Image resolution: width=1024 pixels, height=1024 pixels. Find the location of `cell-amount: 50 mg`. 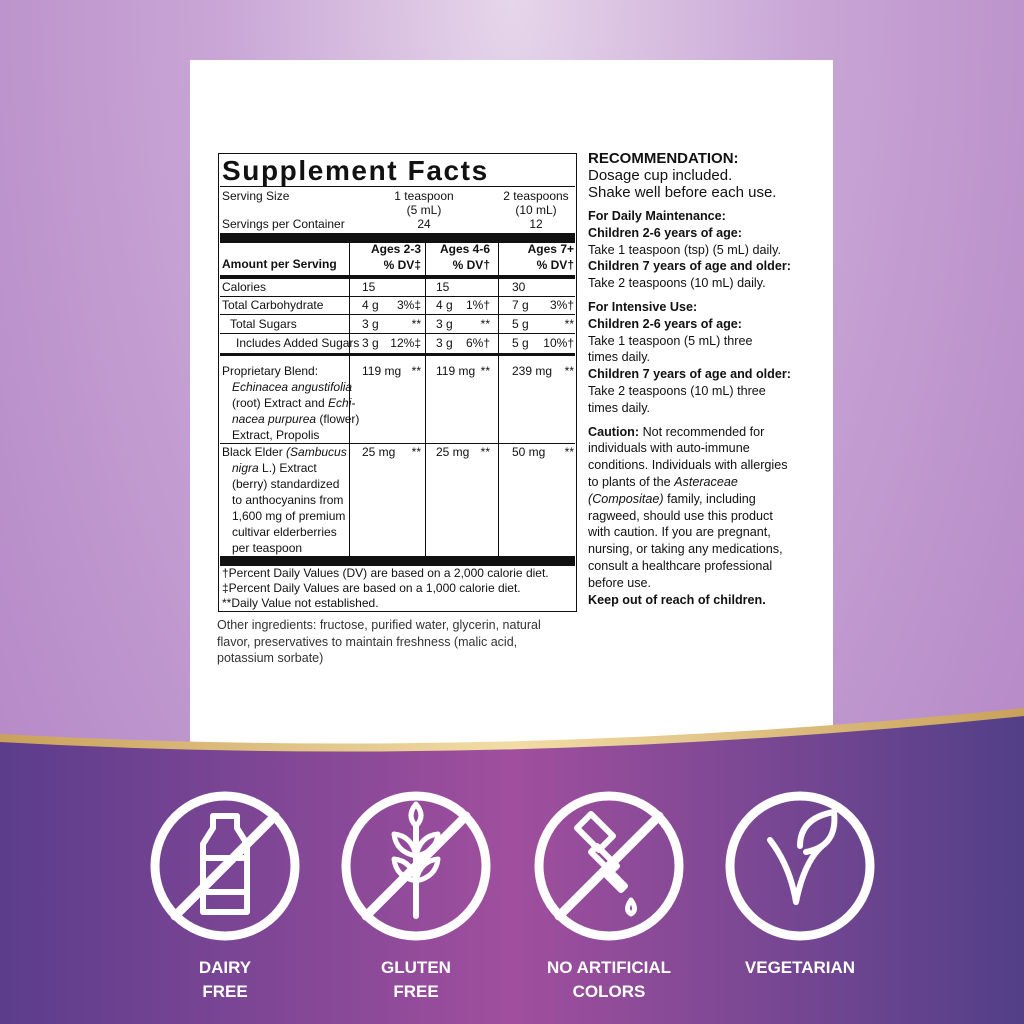

cell-amount: 50 mg is located at coordinates (529, 452).